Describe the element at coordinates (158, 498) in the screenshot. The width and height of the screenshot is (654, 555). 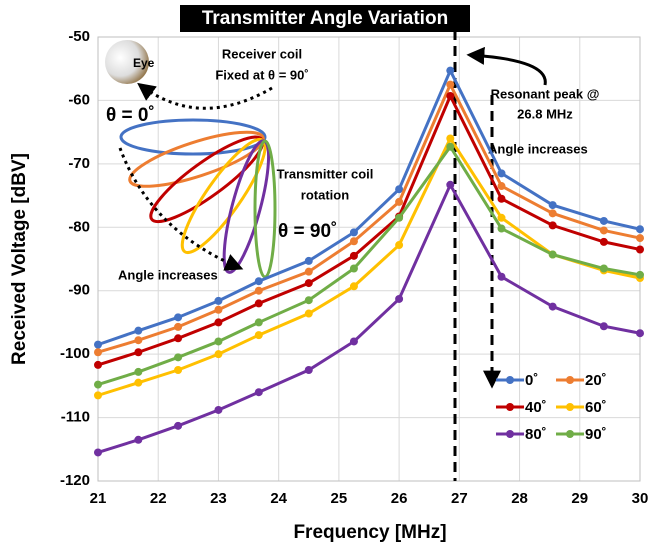
I see `x-tick-label: 22` at that location.